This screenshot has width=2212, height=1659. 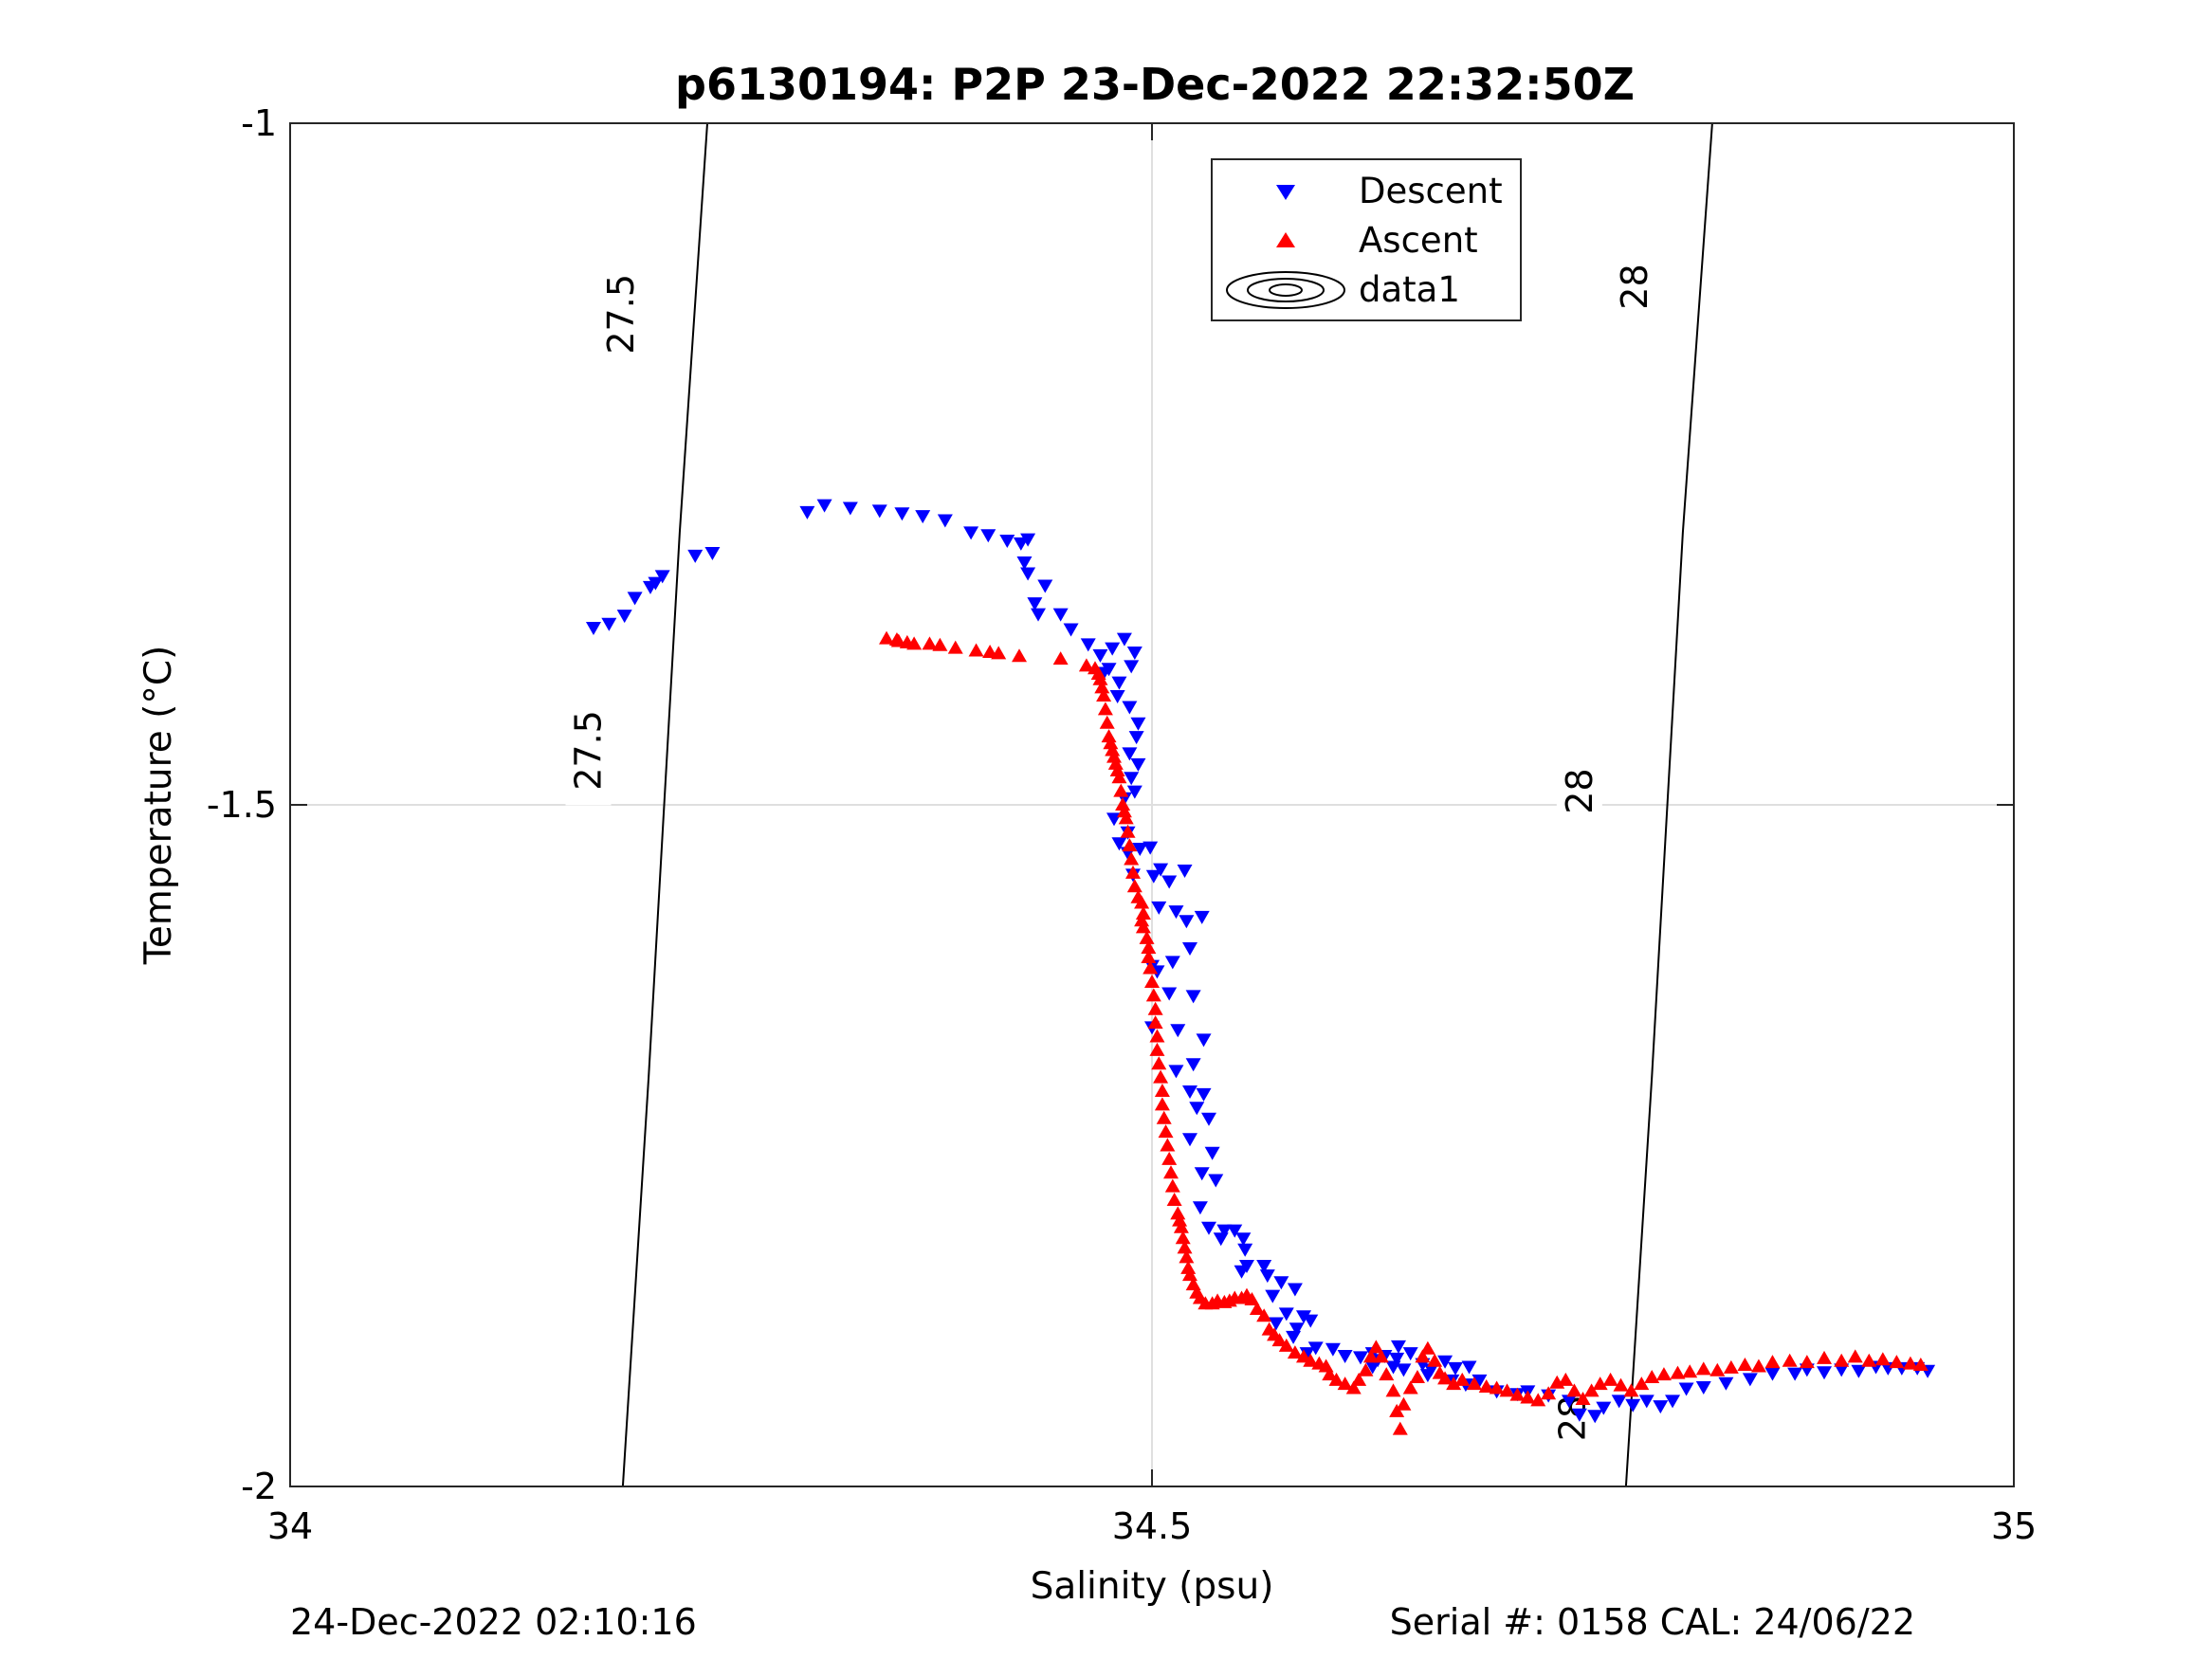 What do you see at coordinates (1155, 84) in the screenshot?
I see `chart-title: p6130194: P2P 23-Dec-2022 22:32:50Z` at bounding box center [1155, 84].